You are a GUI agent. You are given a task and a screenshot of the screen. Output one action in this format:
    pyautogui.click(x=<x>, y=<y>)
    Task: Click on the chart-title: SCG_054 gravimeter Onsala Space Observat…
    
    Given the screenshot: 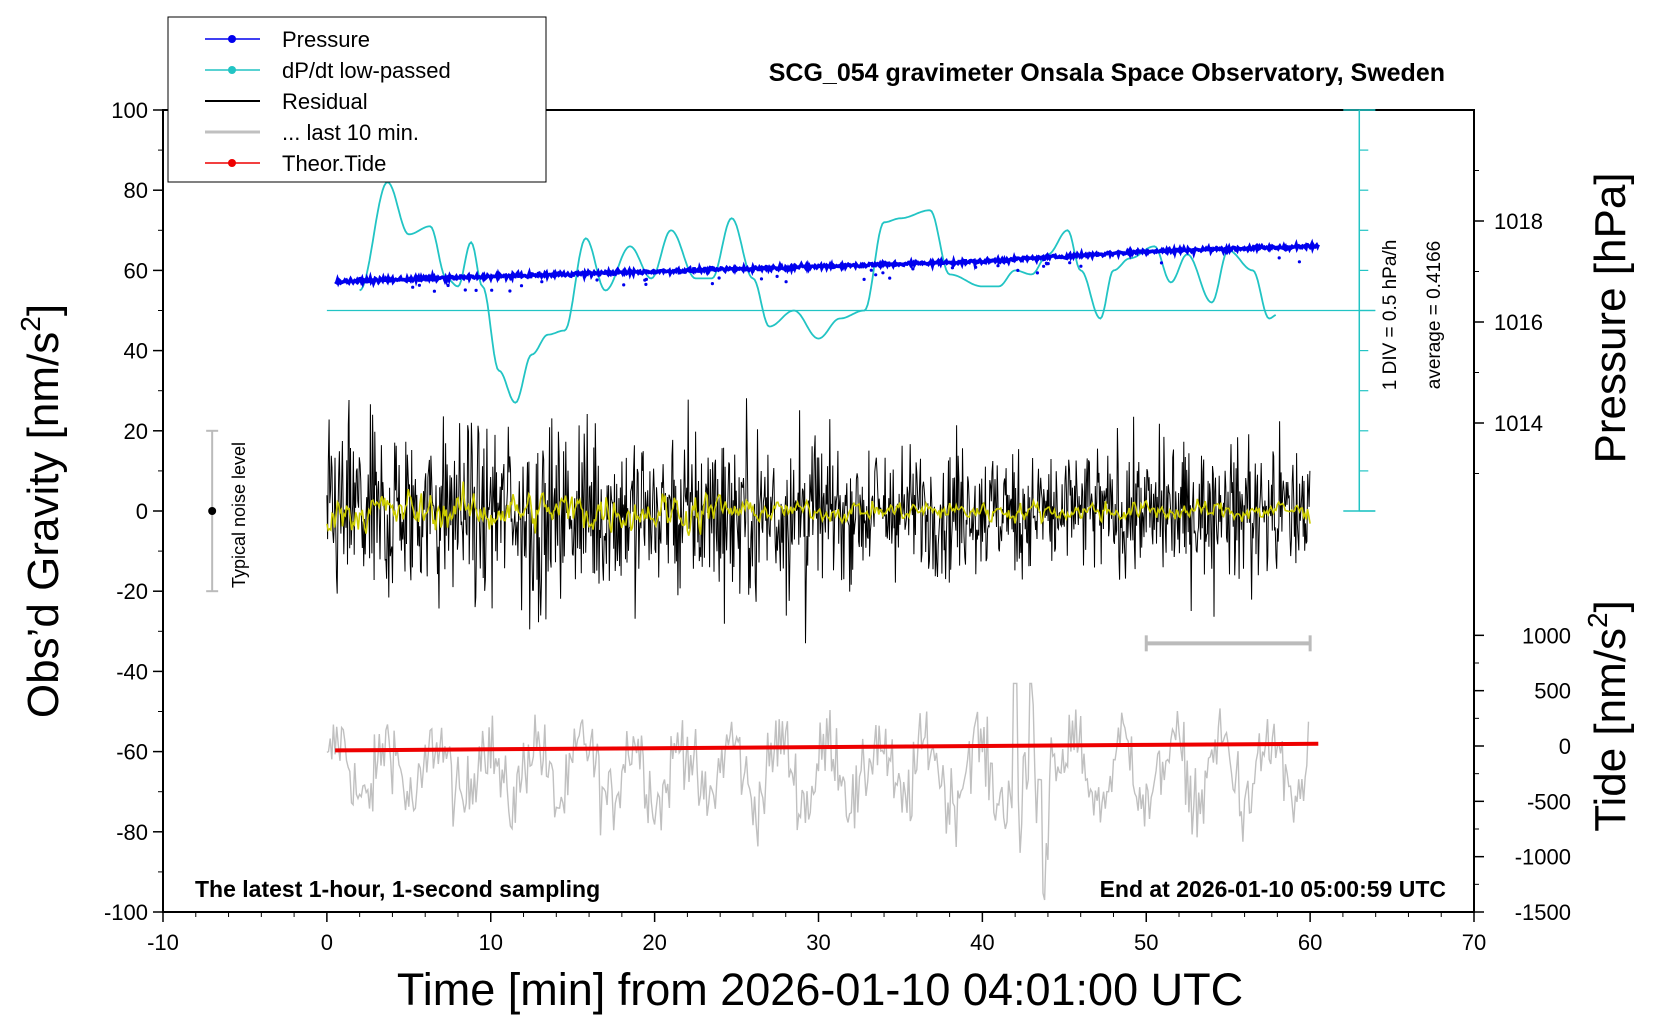 What is the action you would take?
    pyautogui.click(x=1107, y=73)
    